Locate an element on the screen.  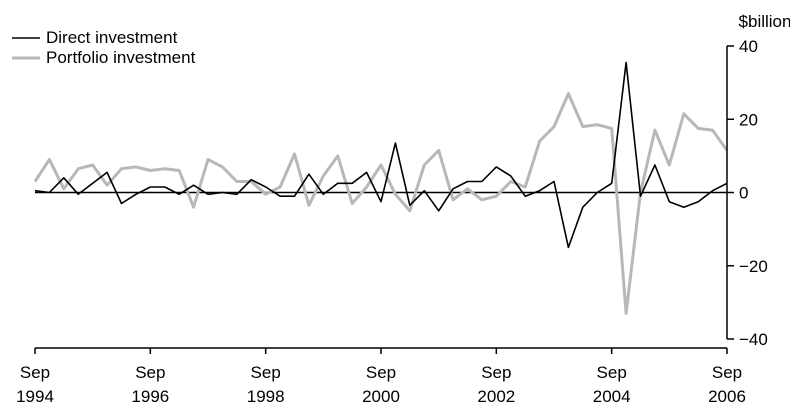
x-tick-label-year: 1996 is located at coordinates (150, 396).